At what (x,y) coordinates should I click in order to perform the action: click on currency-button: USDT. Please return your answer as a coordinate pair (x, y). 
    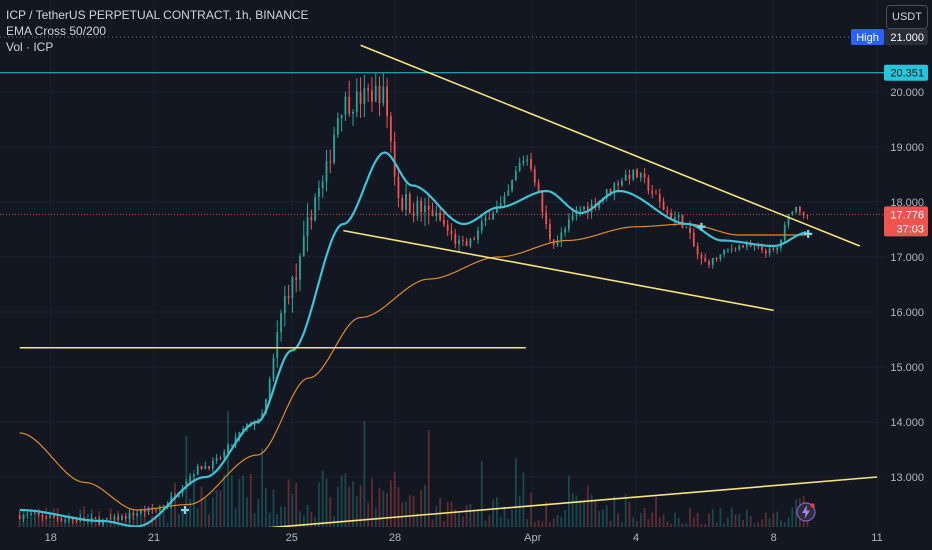
    Looking at the image, I should click on (907, 17).